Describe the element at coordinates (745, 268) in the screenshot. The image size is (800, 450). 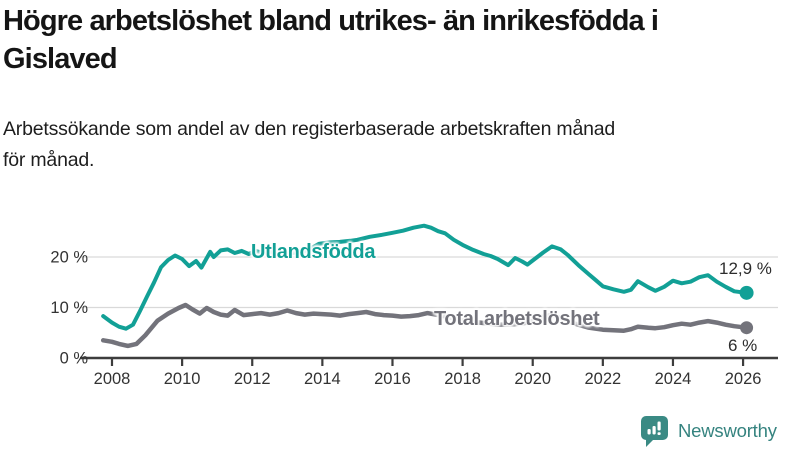
I see `end-value-label-utlandsfodda: 12,9 %` at that location.